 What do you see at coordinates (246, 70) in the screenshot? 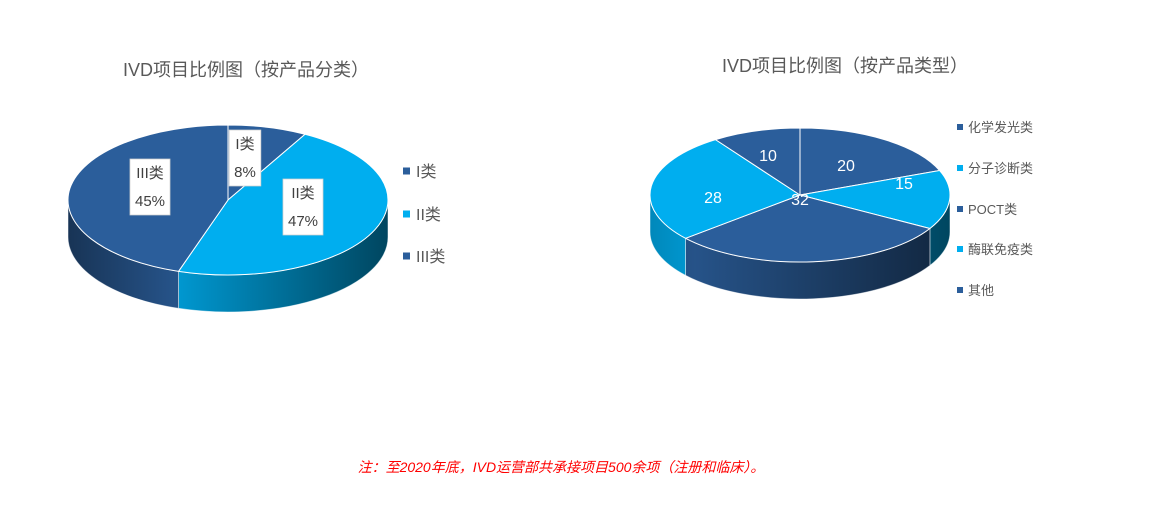
I see `chart-title-product-class: IVD项目比例图（按产品分类）` at bounding box center [246, 70].